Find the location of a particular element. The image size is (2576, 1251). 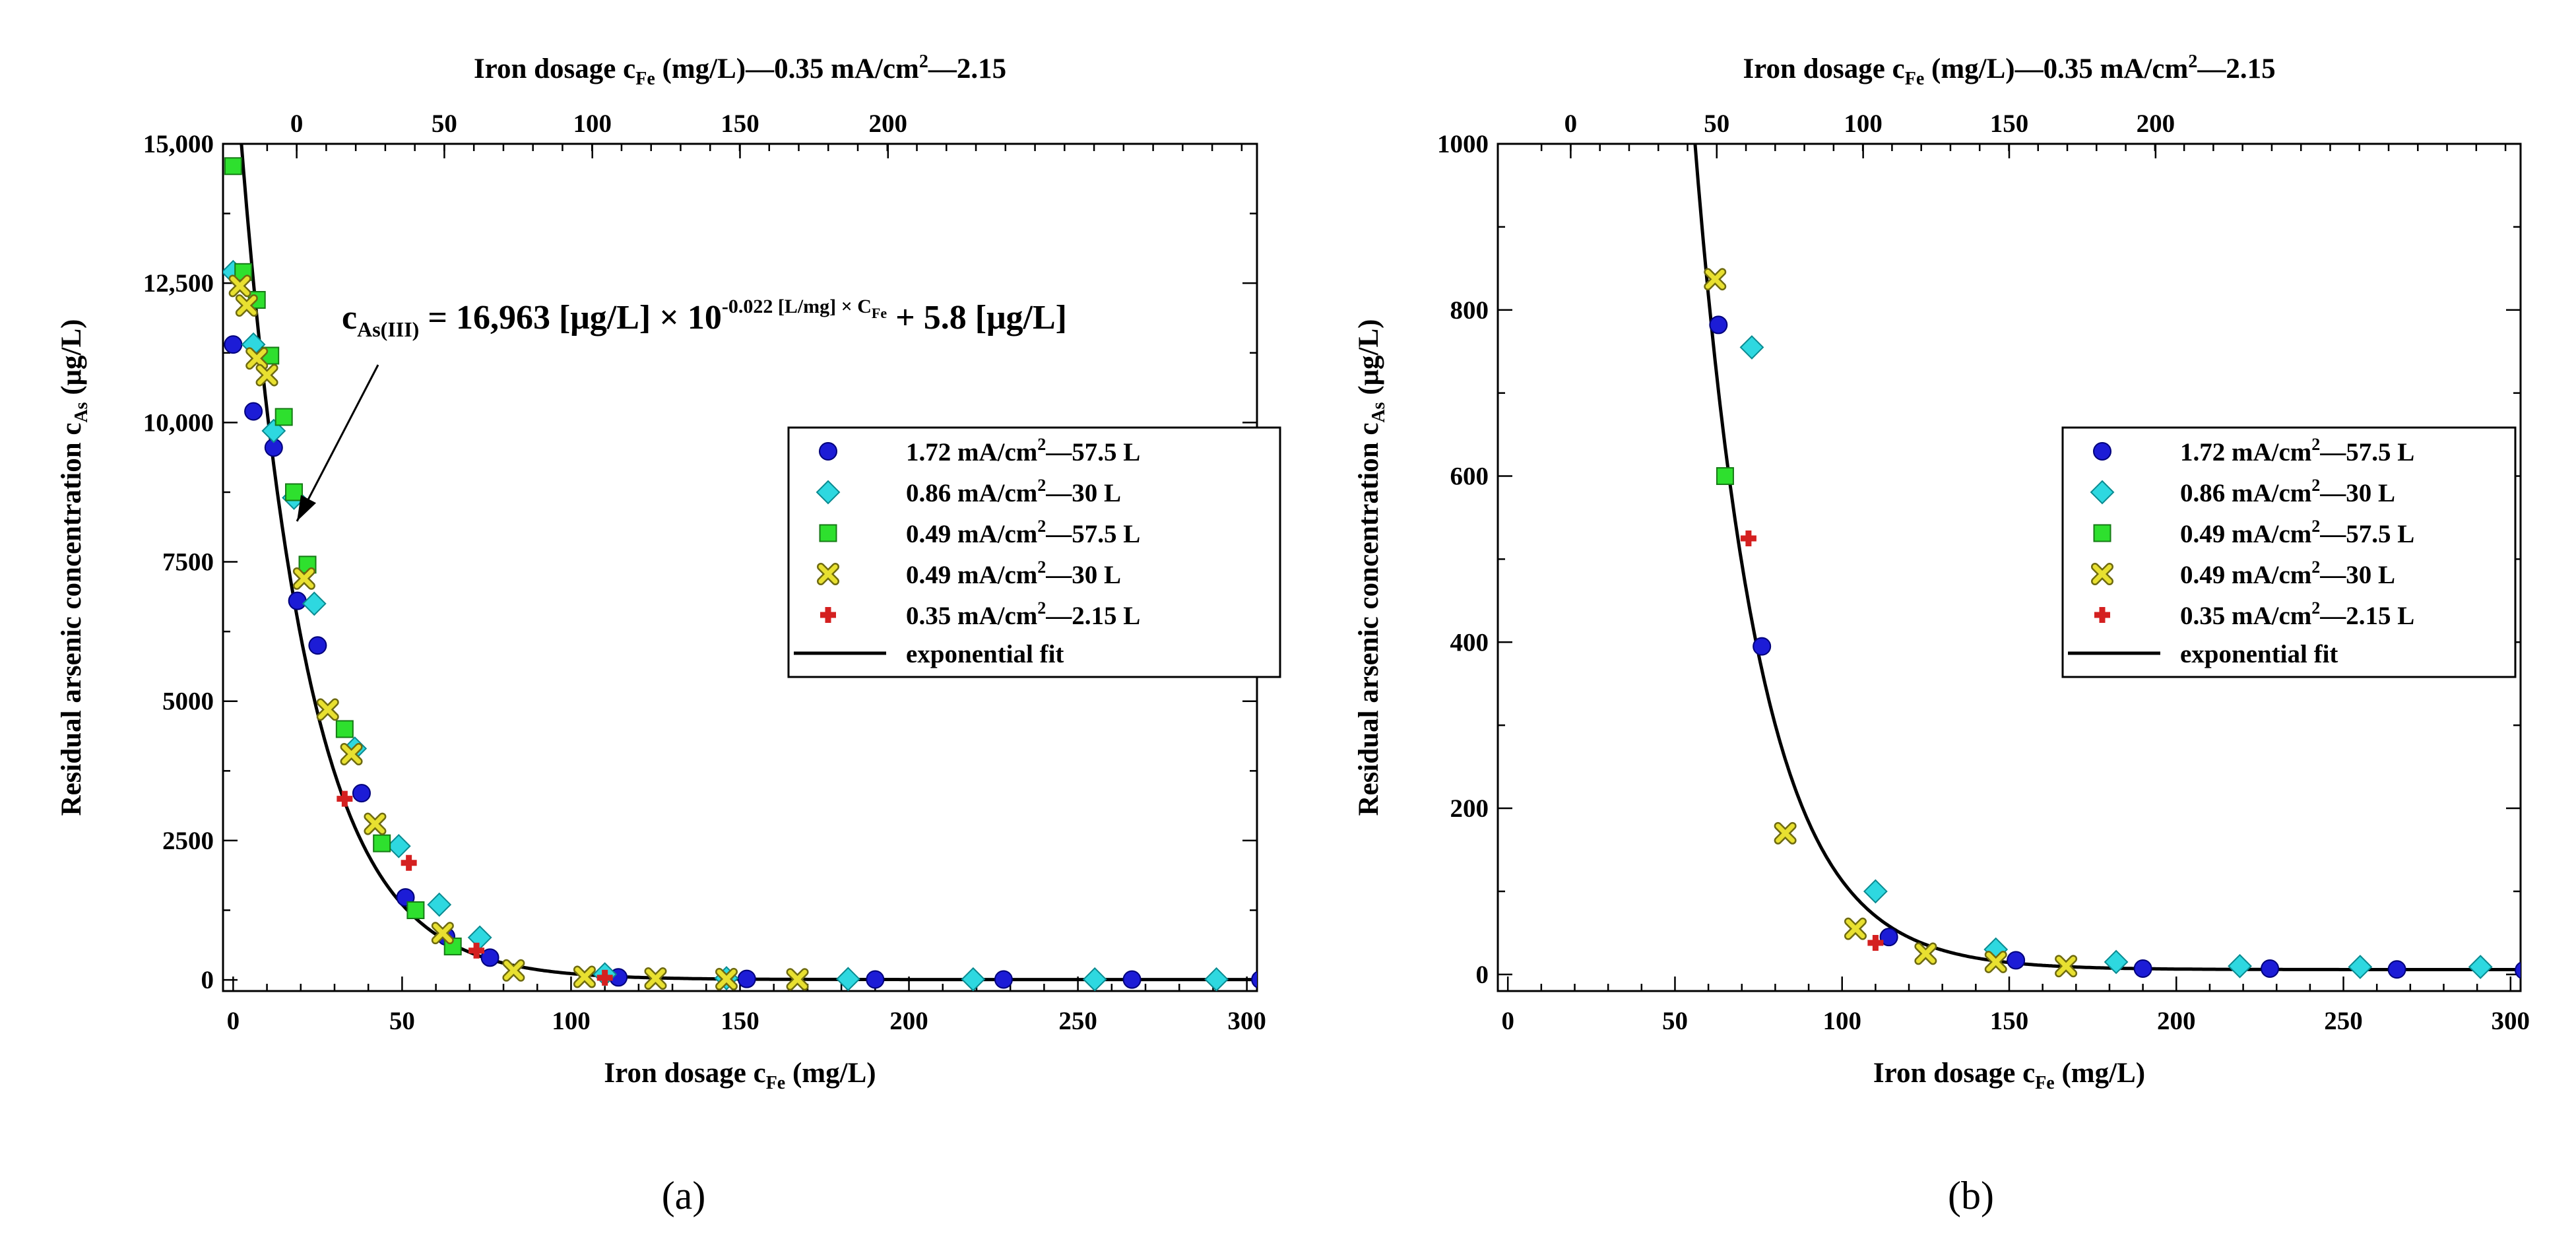

panel-label: (b) is located at coordinates (1971, 1195).